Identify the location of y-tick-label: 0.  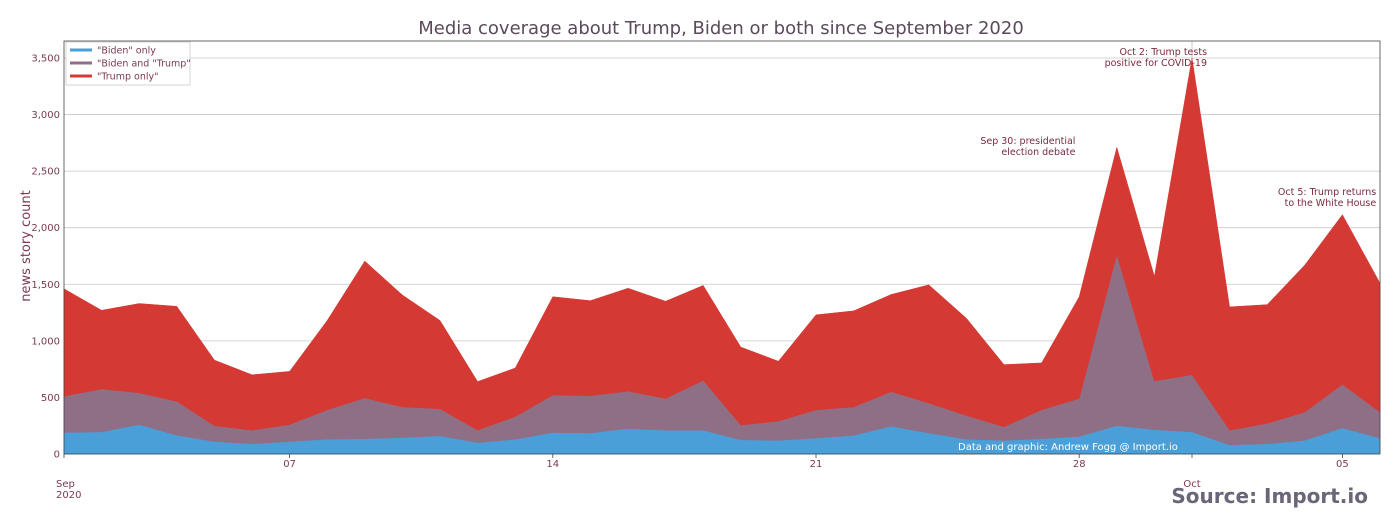
(57, 455).